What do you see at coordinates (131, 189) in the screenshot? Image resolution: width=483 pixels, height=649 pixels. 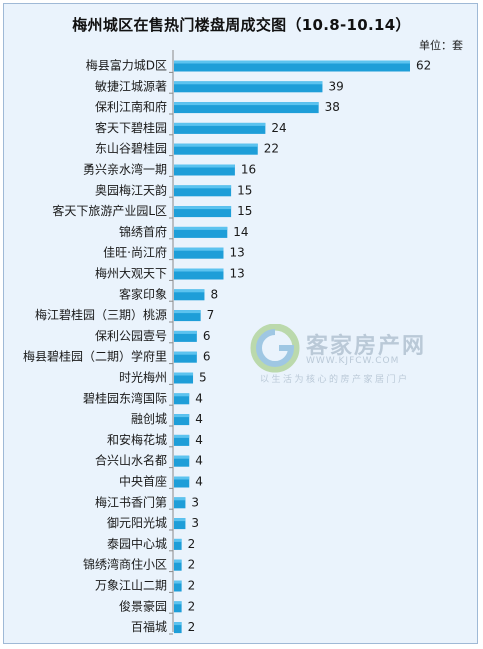 I see `category-label: 奥园梅江天韵` at bounding box center [131, 189].